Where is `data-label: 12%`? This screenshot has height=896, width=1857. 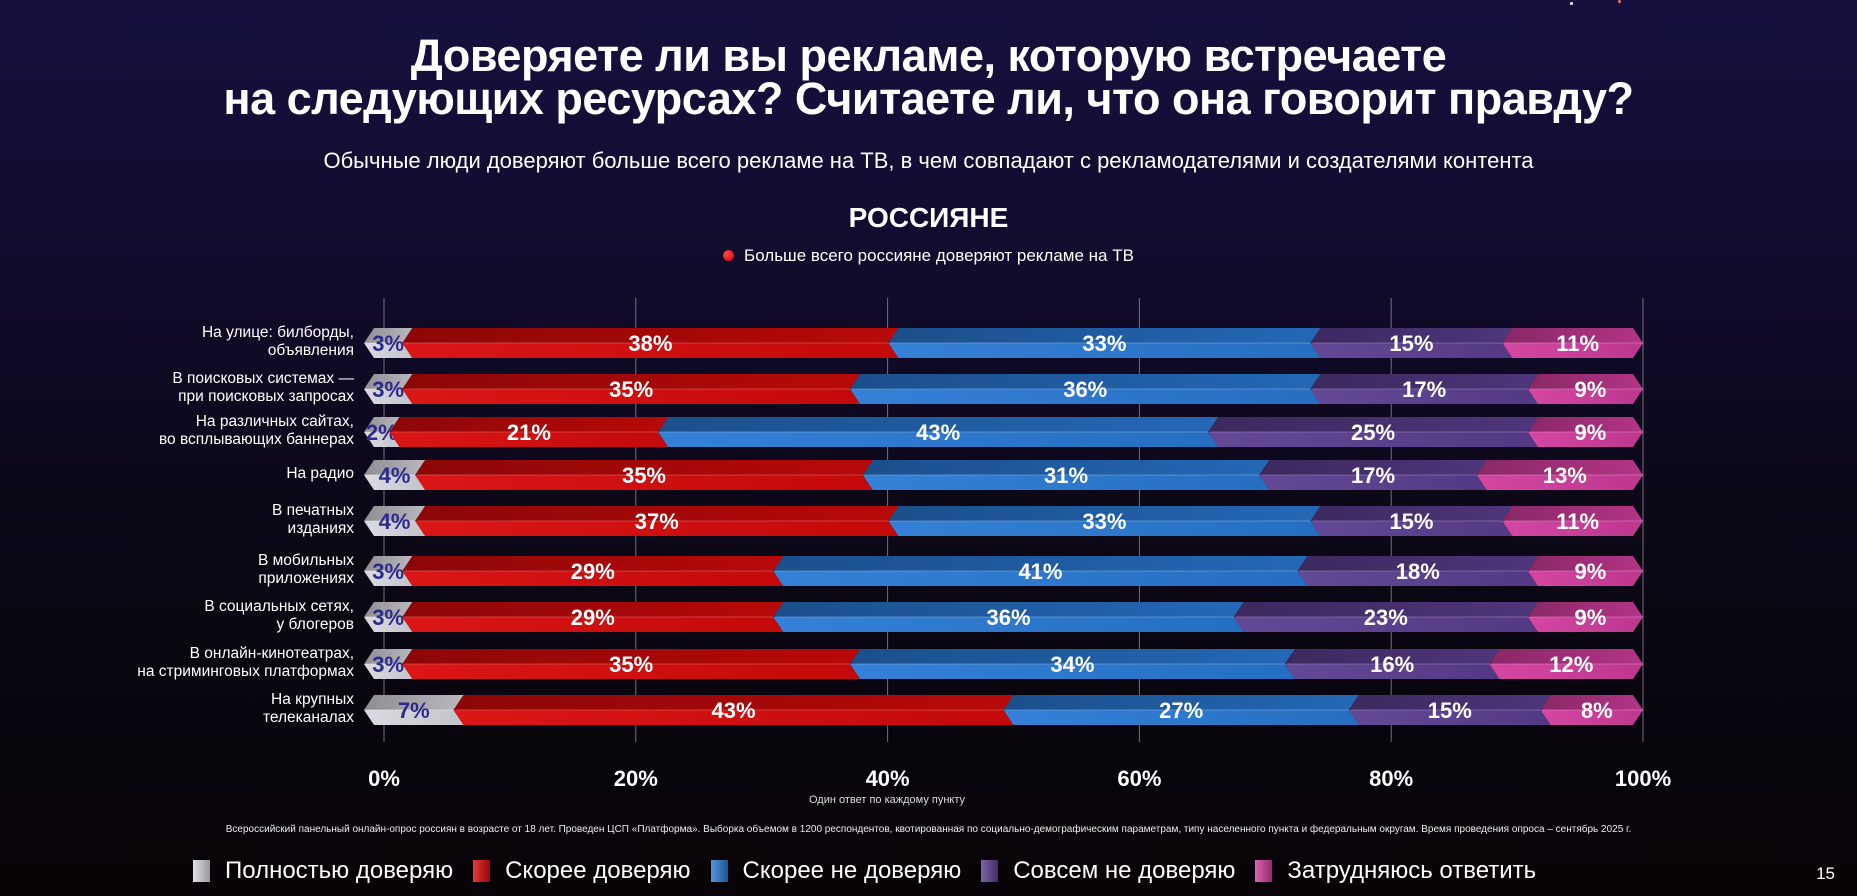 data-label: 12% is located at coordinates (1571, 664).